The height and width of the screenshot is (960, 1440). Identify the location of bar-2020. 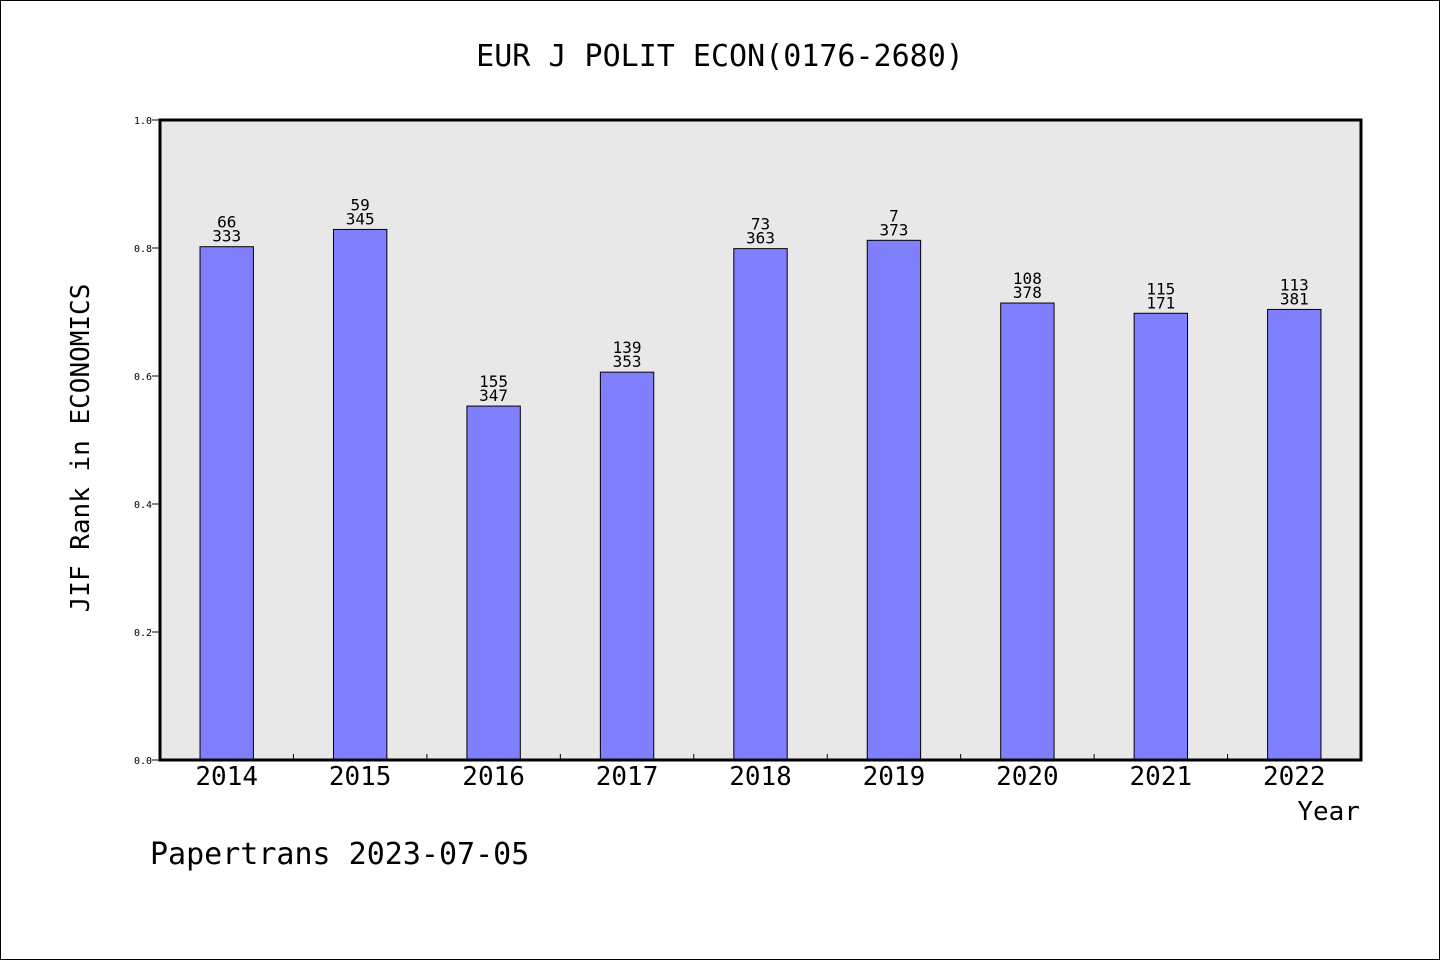
(1027, 531).